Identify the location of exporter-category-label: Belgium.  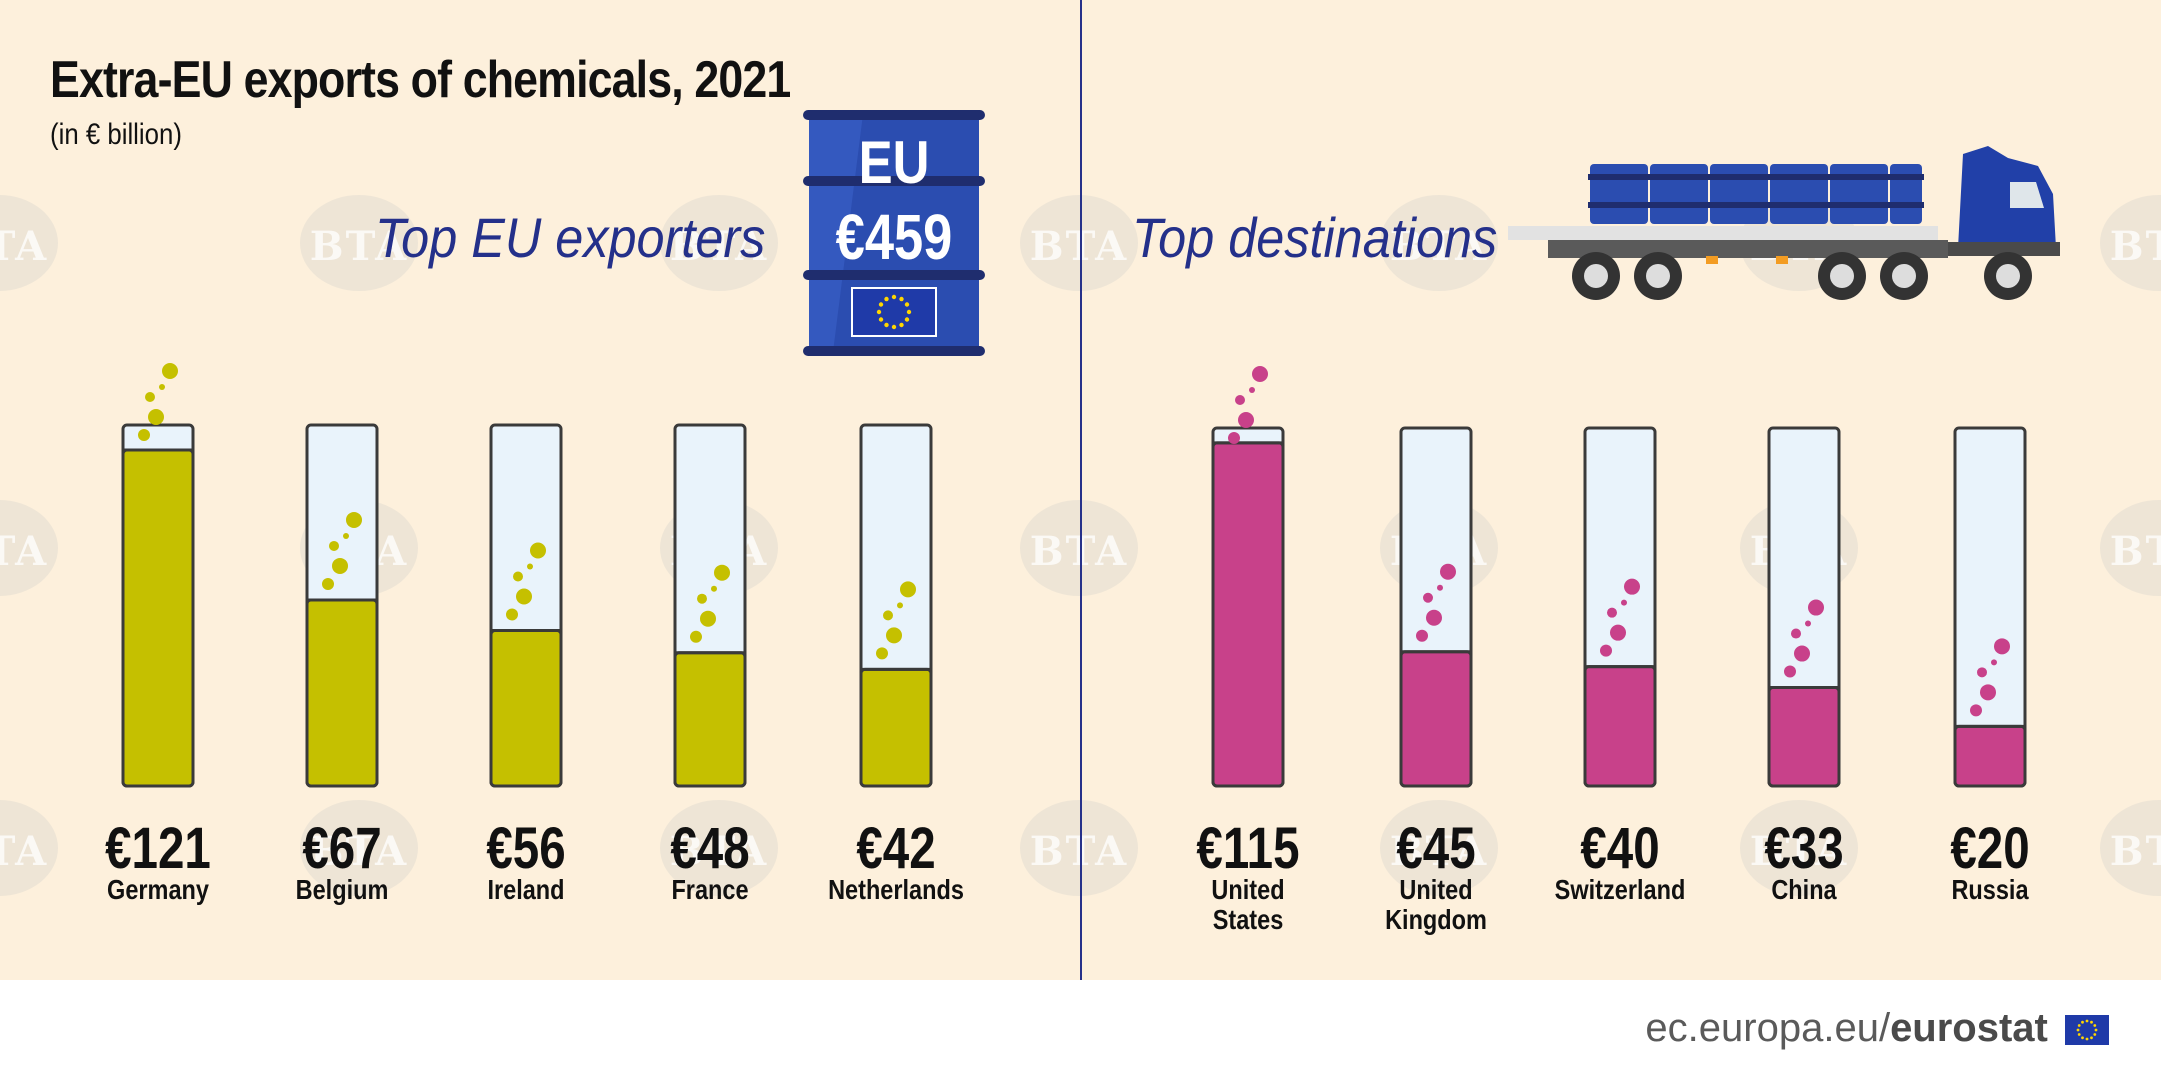
(342, 890).